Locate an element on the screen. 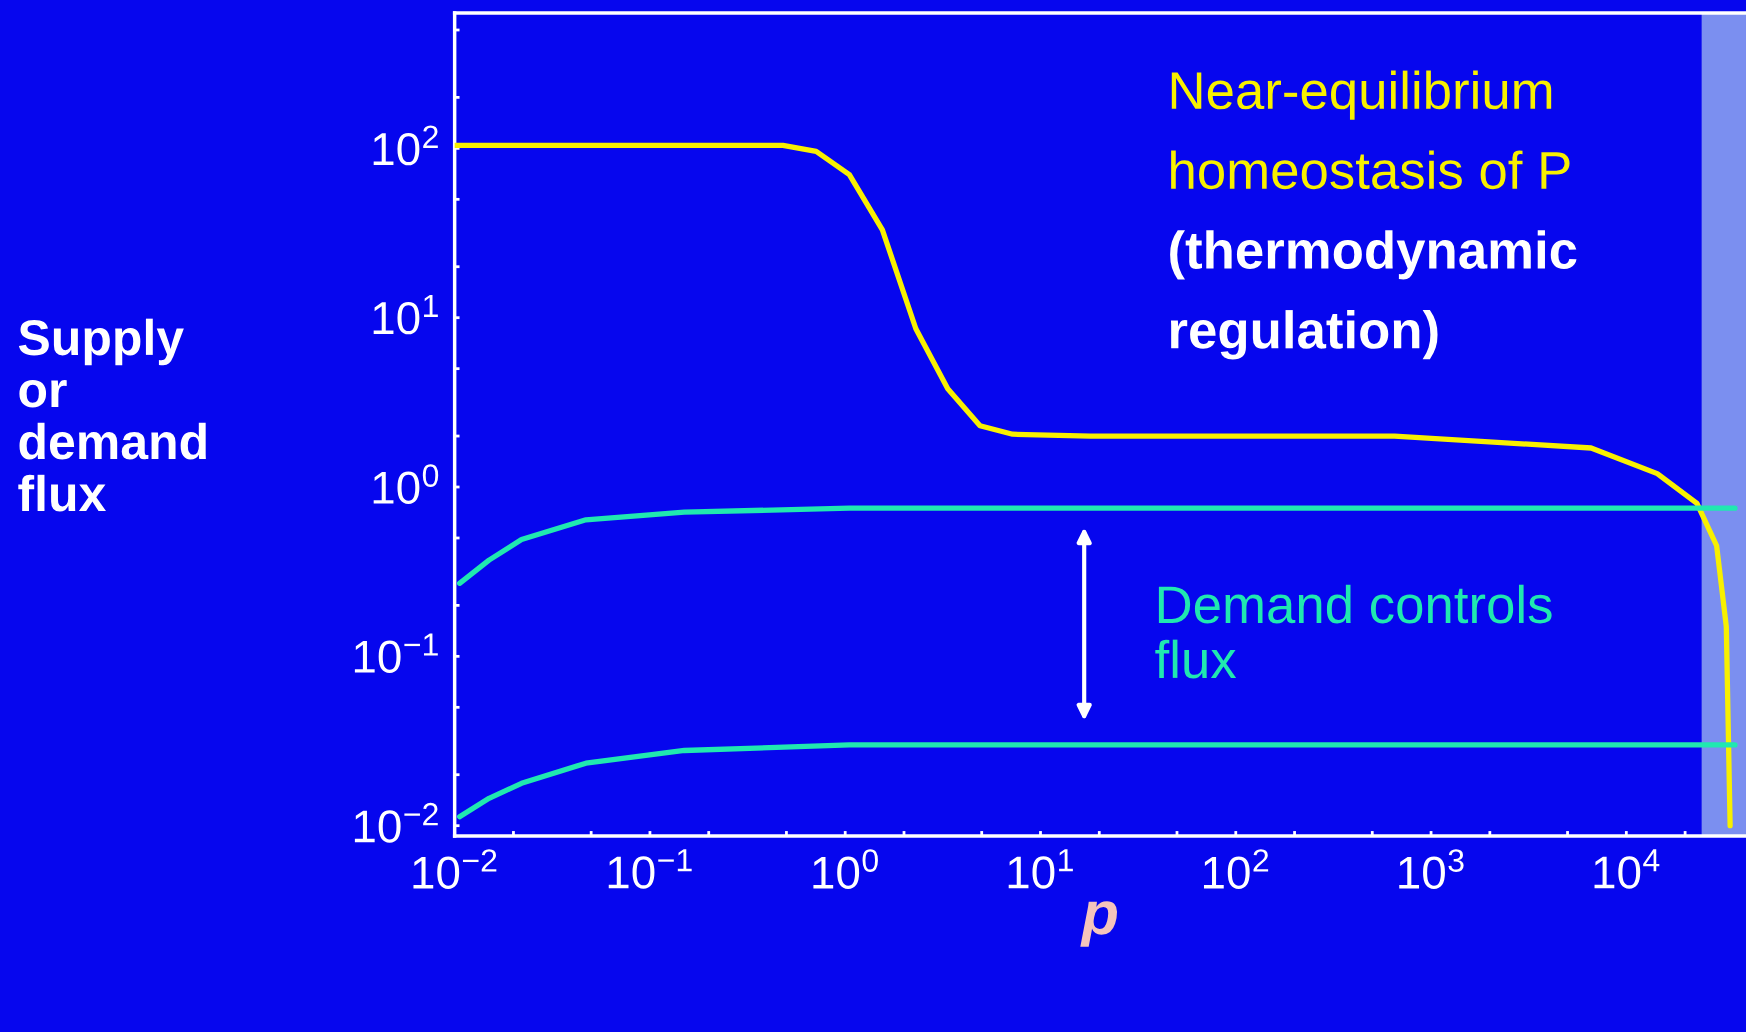 Image resolution: width=1746 pixels, height=1032 pixels. x-tick-label: 10$^{3}$ is located at coordinates (1431, 869).